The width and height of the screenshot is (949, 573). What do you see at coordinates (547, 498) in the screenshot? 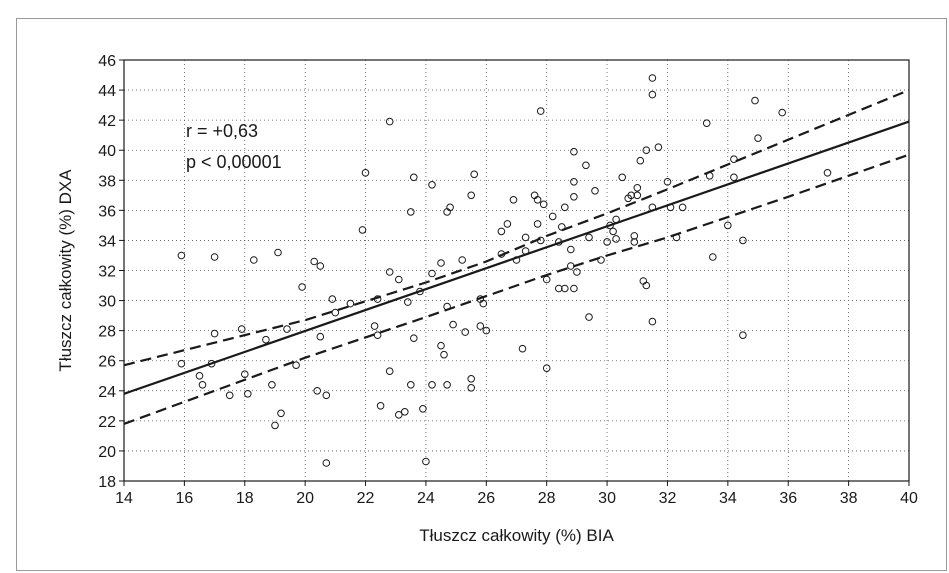
I see `x-tick-label: 28` at bounding box center [547, 498].